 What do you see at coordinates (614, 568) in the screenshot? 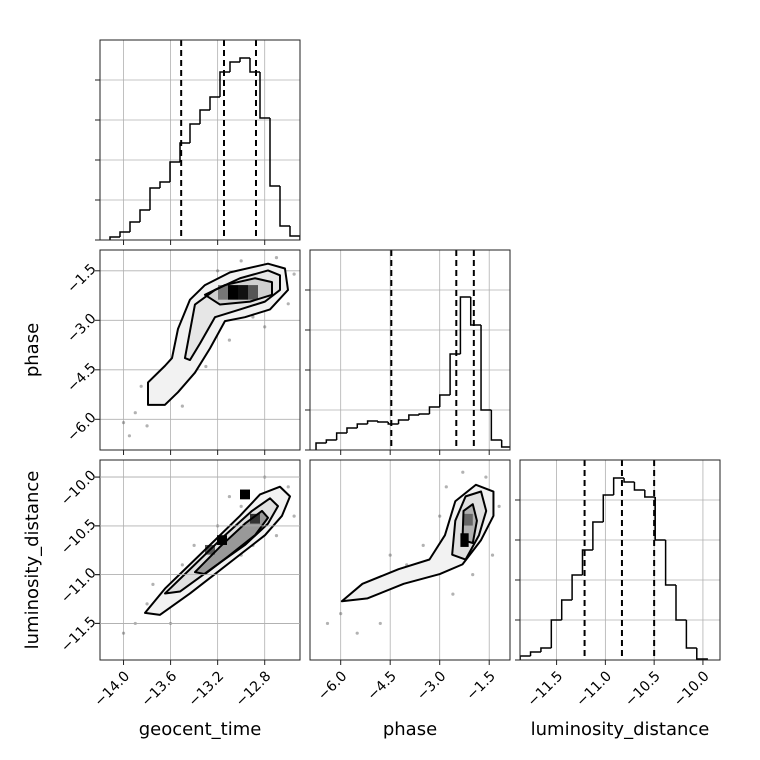
I see `histogram` at bounding box center [614, 568].